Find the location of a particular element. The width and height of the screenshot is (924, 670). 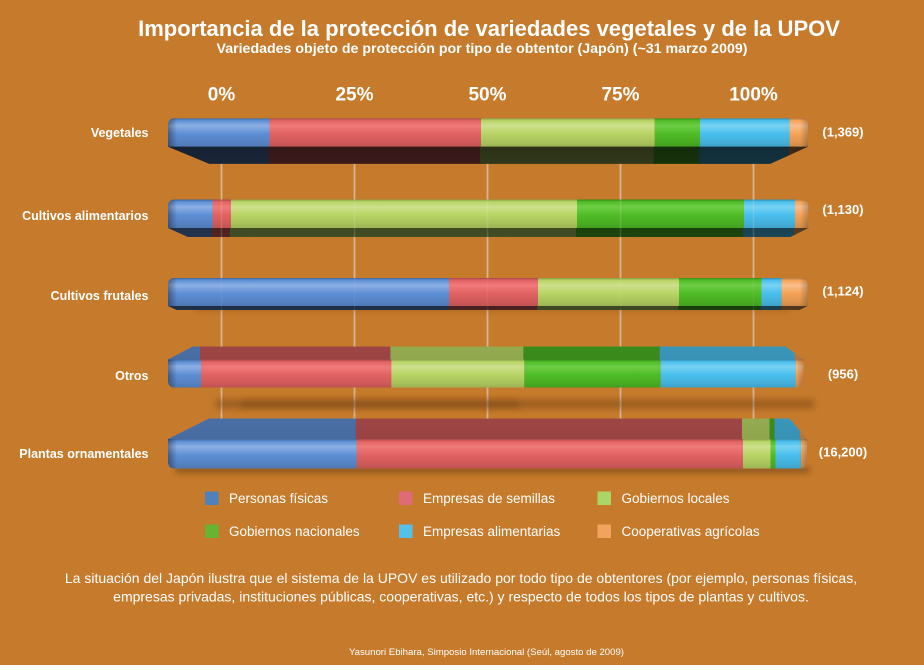

svg-text: Cultivos alimentarios is located at coordinates (85, 216).